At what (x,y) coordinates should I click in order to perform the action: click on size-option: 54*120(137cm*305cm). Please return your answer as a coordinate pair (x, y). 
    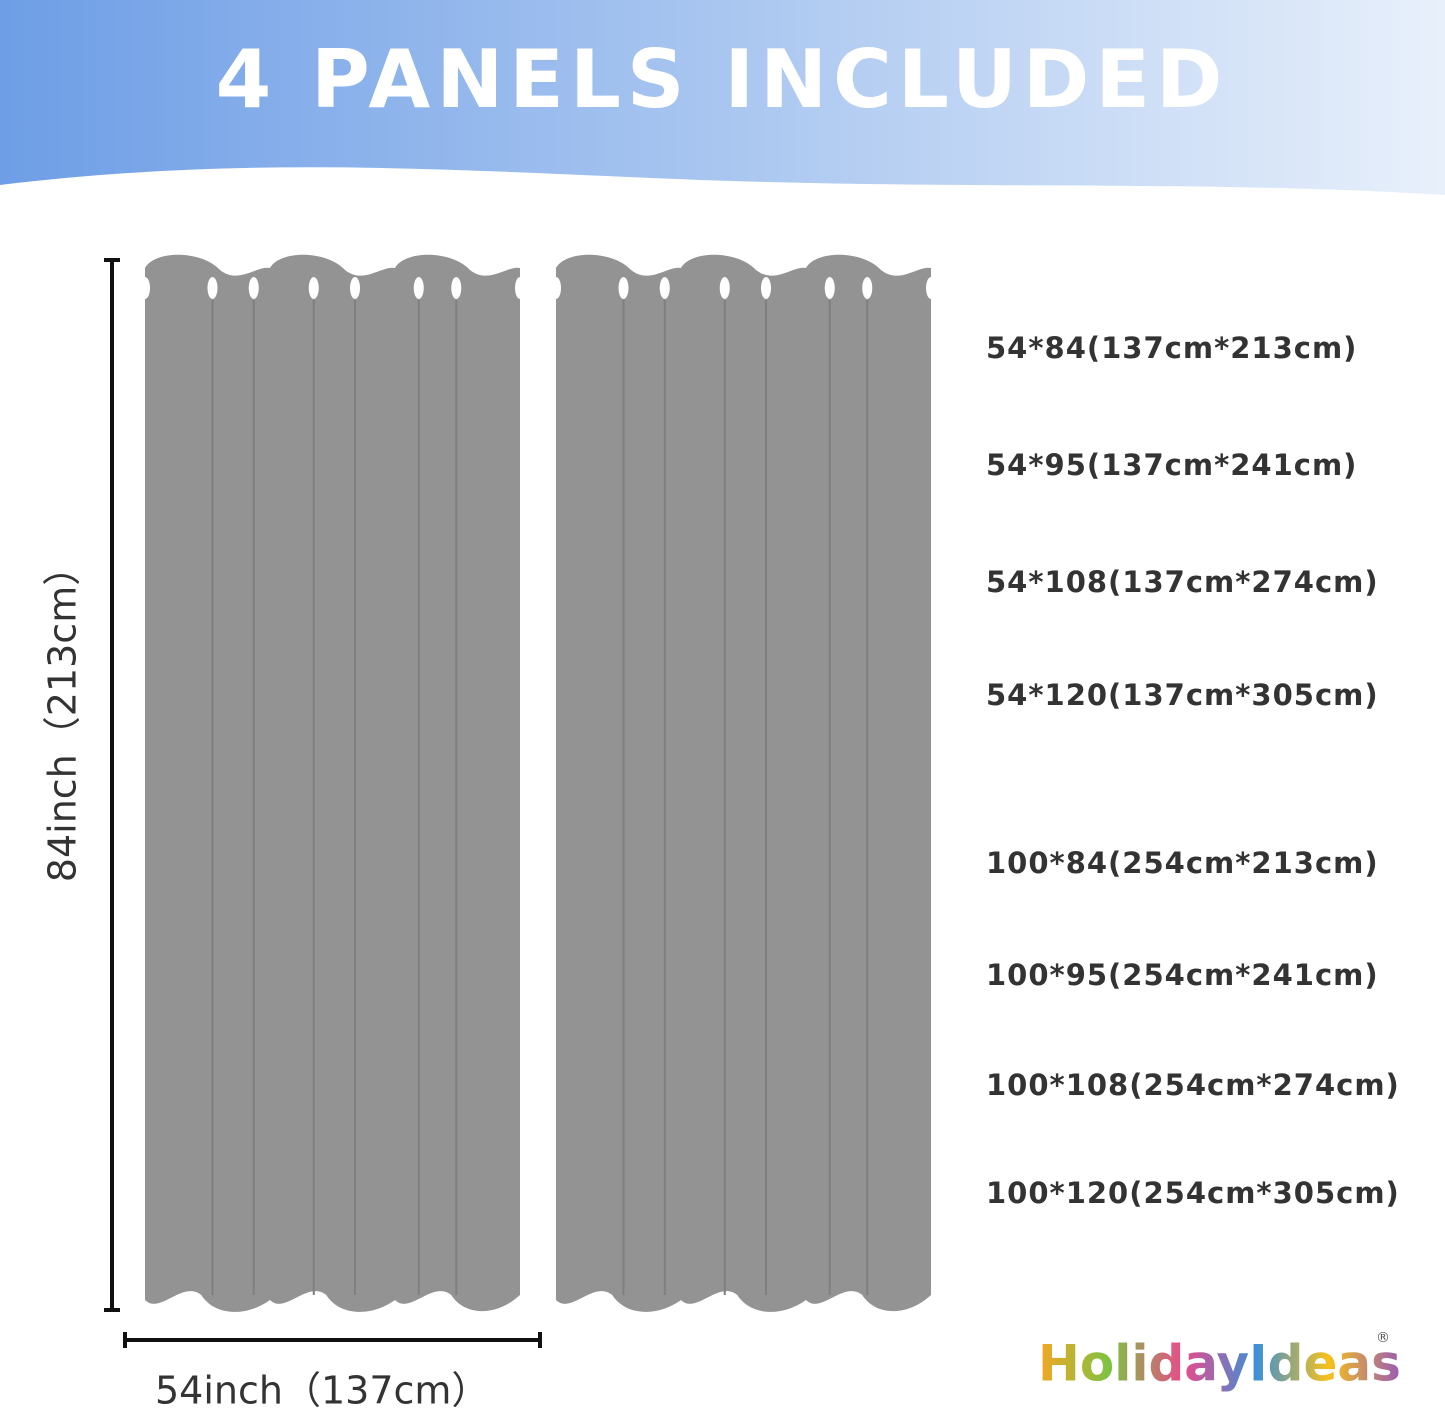
    Looking at the image, I should click on (1182, 695).